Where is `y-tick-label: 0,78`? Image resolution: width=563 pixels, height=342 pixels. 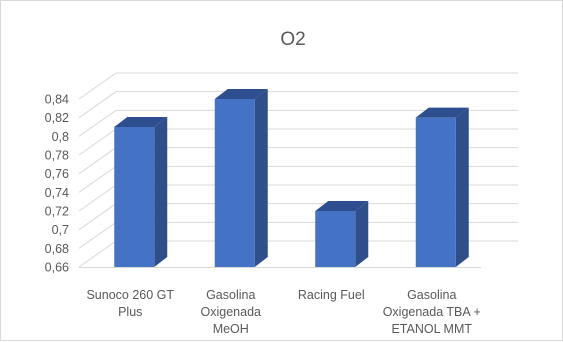 y-tick-label: 0,78 is located at coordinates (57, 156).